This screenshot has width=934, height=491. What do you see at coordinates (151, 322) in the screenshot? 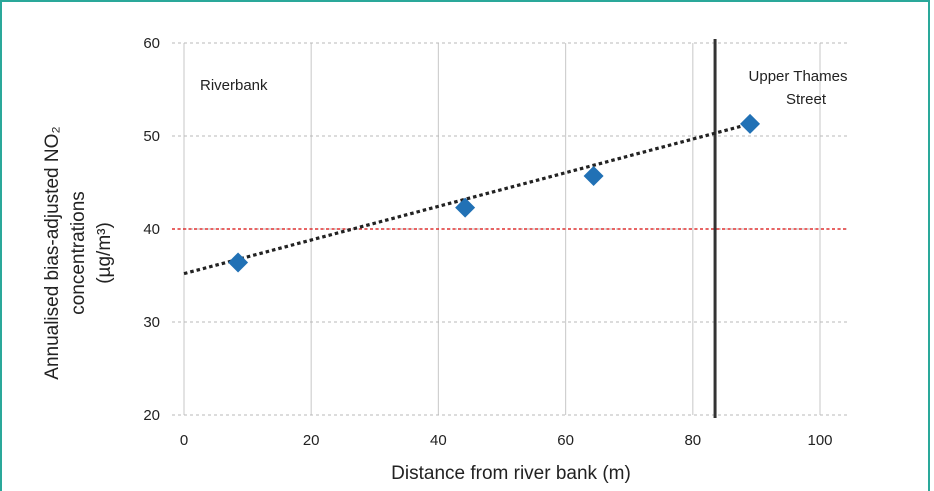
I see `y-tick-label: 30` at bounding box center [151, 322].